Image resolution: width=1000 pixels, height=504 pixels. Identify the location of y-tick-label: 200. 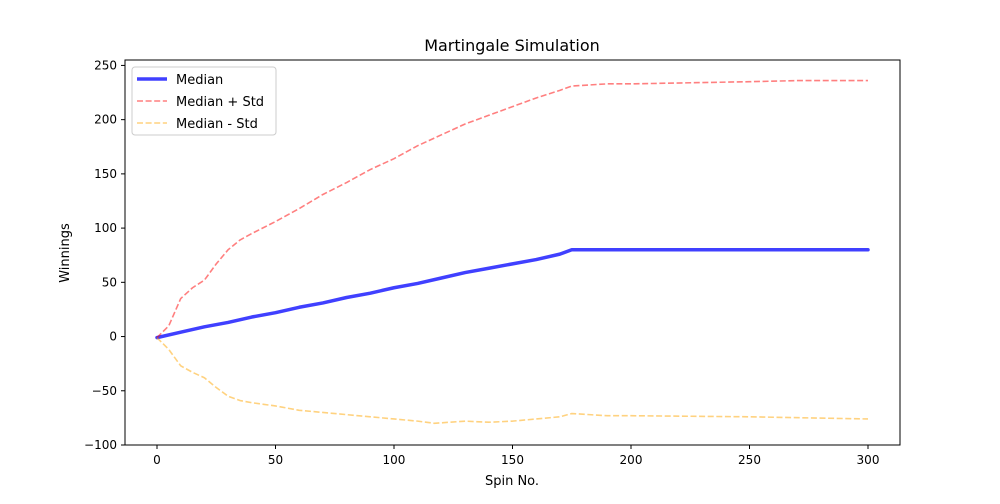
(105, 120).